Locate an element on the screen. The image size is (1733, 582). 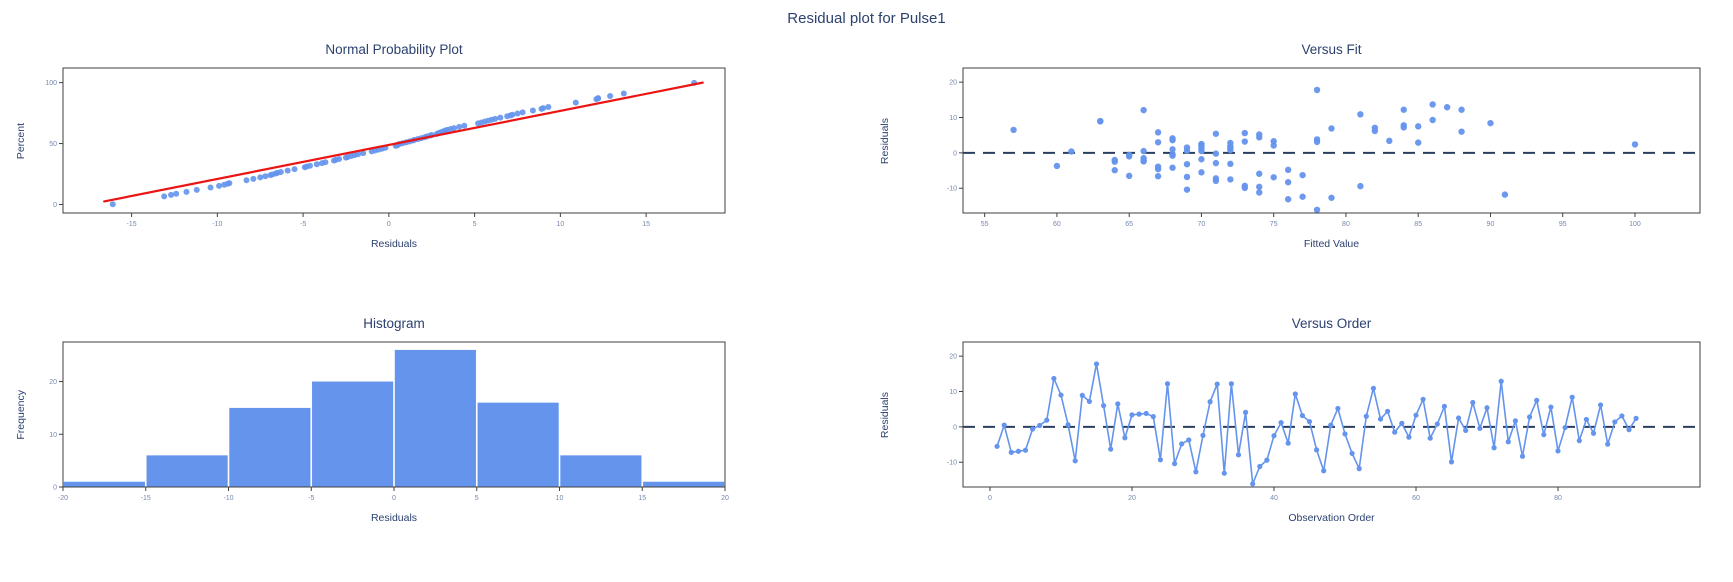
svg-text: 65 is located at coordinates (1129, 224).